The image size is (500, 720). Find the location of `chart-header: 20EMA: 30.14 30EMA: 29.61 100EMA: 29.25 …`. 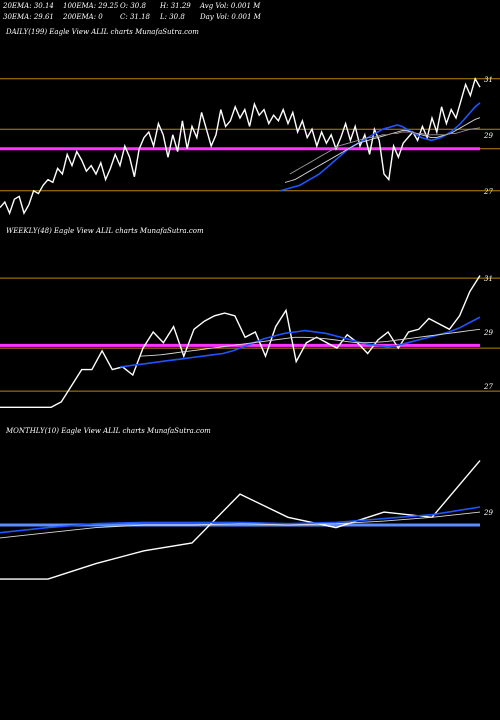

chart-header: 20EMA: 30.14 30EMA: 29.61 100EMA: 29.25 … is located at coordinates (250, 13).